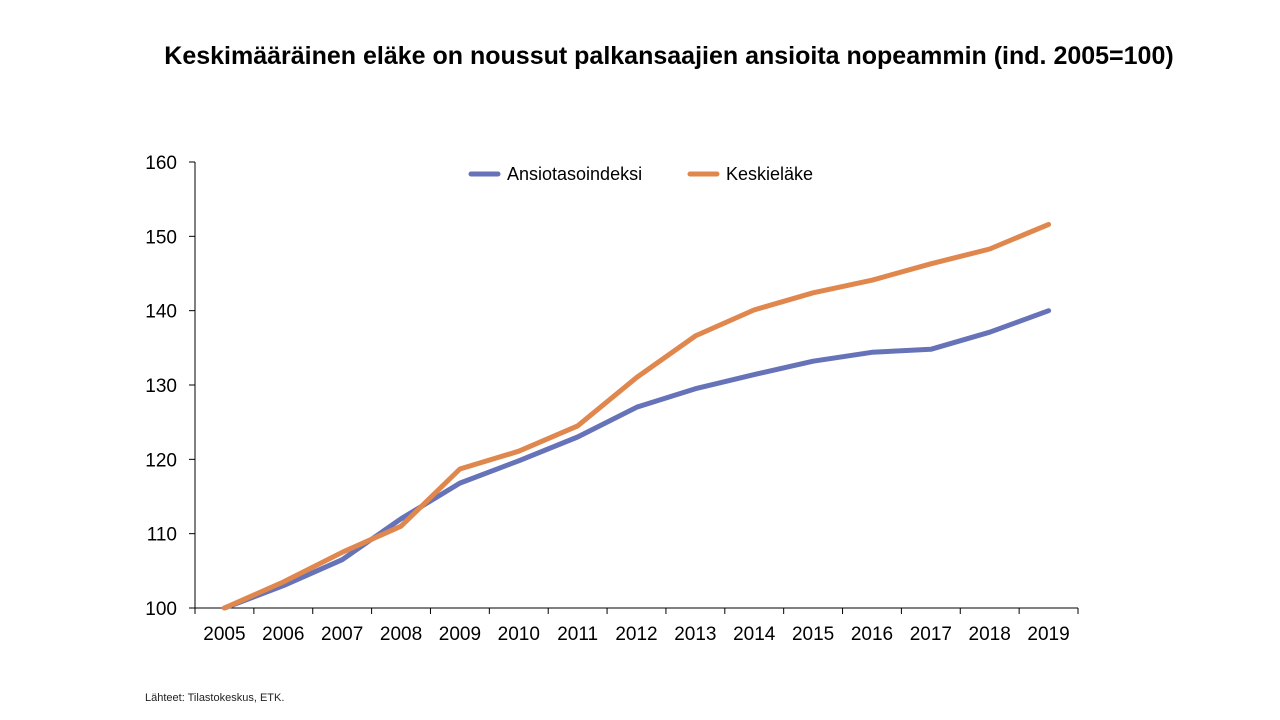 The image size is (1280, 720). What do you see at coordinates (931, 634) in the screenshot?
I see `x-tick-label: 2017` at bounding box center [931, 634].